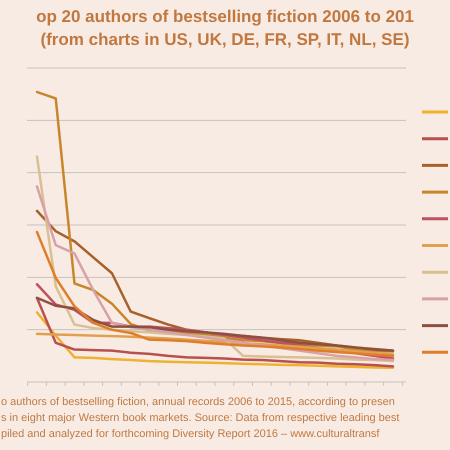 The height and width of the screenshot is (450, 450). Describe the element at coordinates (225, 39) in the screenshot. I see `chart-subtitle: (from charts in US, UK, DE, FR, SP, IT, NL, SE)` at that location.